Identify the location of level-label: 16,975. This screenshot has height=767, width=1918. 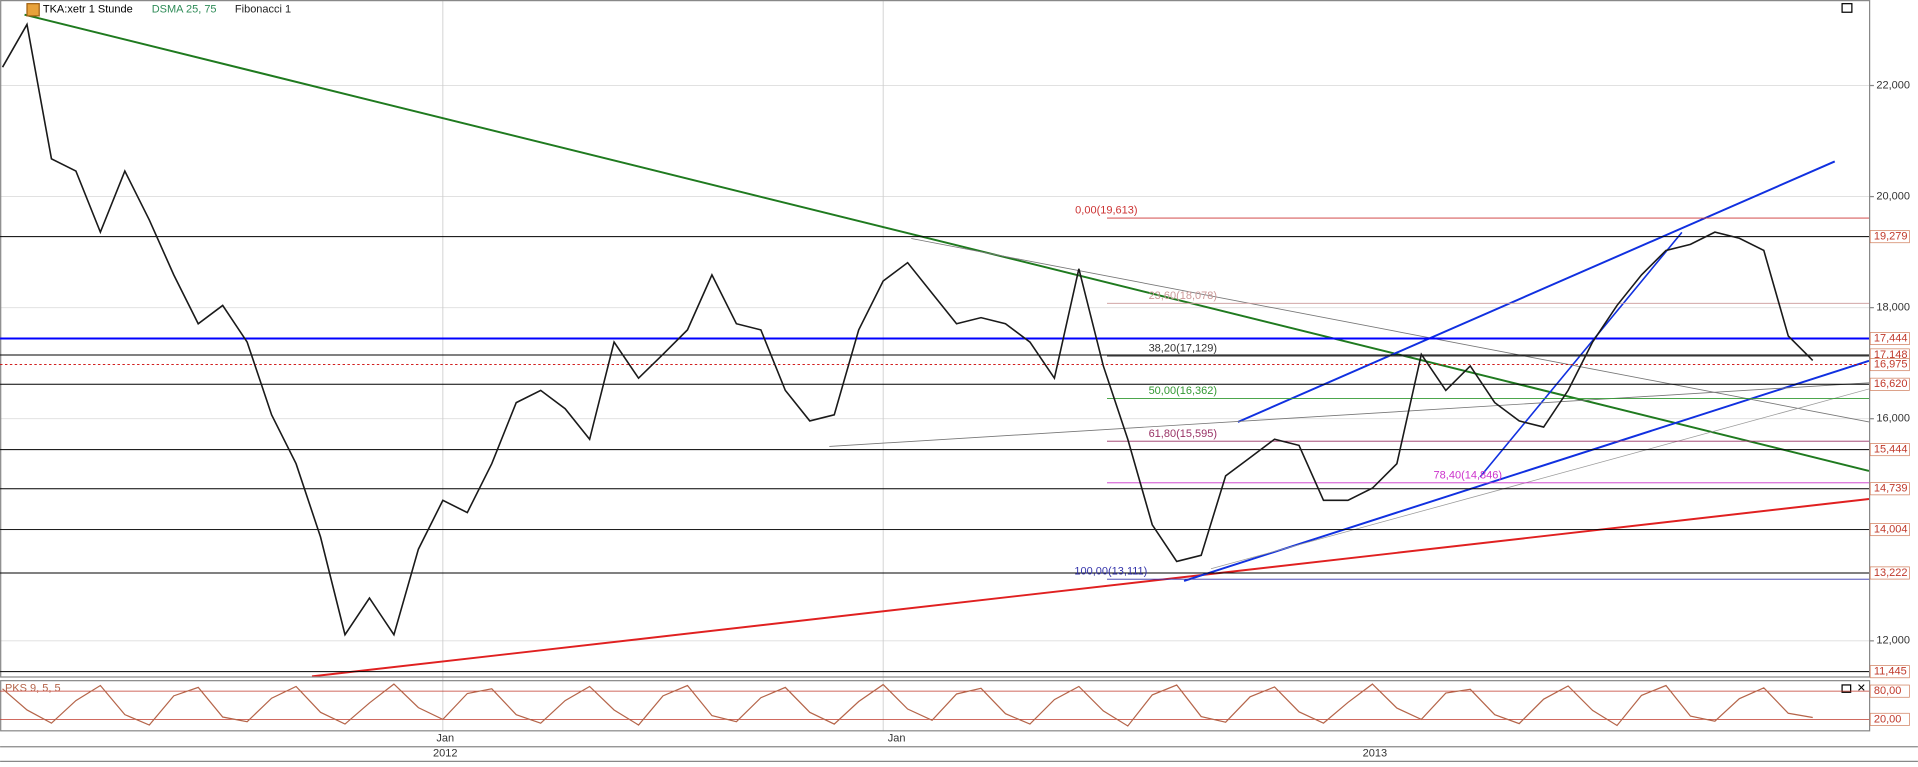
(1891, 364).